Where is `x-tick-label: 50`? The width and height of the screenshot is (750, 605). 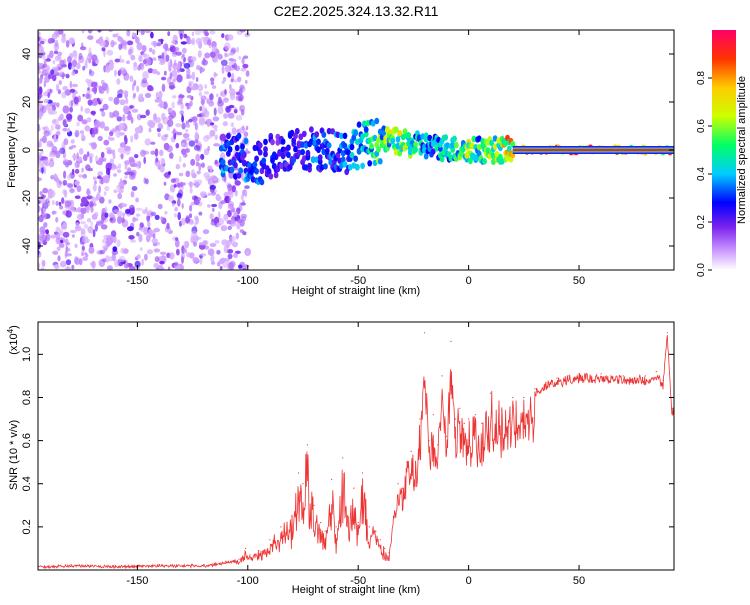
x-tick-label: 50 is located at coordinates (579, 281).